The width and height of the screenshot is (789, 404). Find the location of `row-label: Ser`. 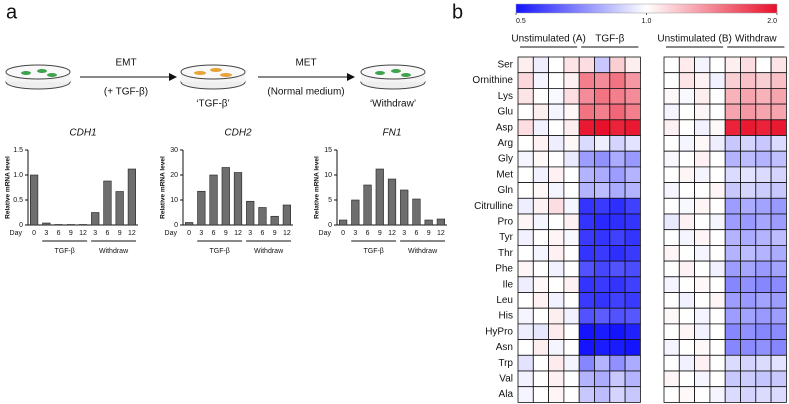

row-label: Ser is located at coordinates (505, 64).